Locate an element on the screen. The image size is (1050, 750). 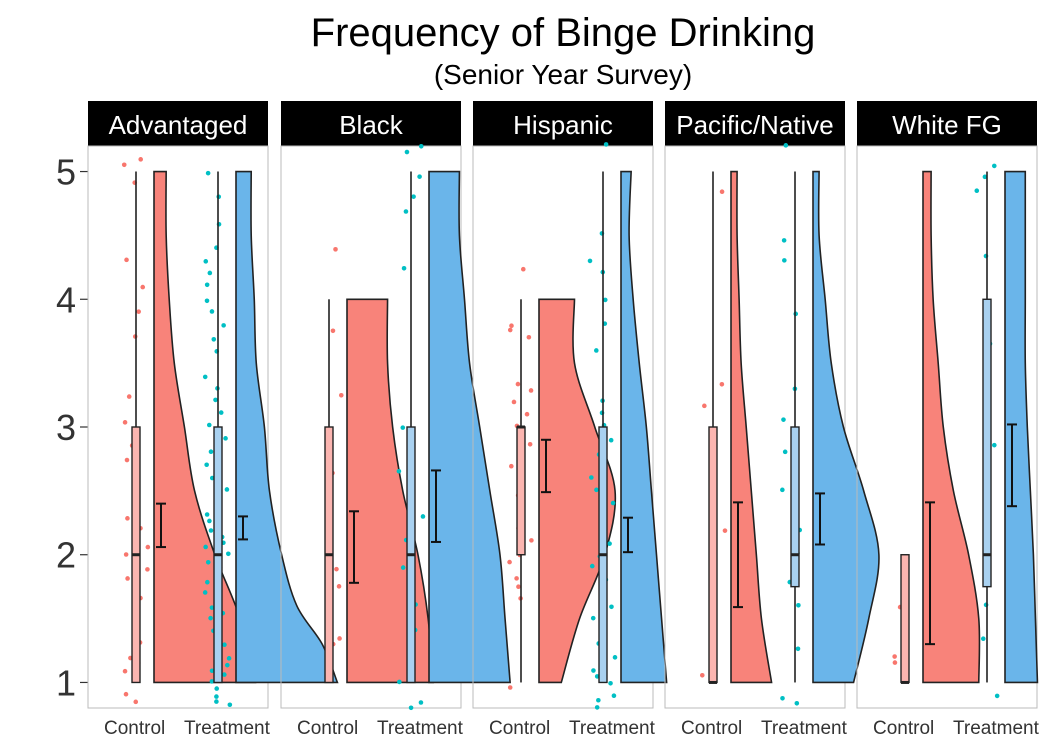
y-tick-label: 3 is located at coordinates (66, 427).